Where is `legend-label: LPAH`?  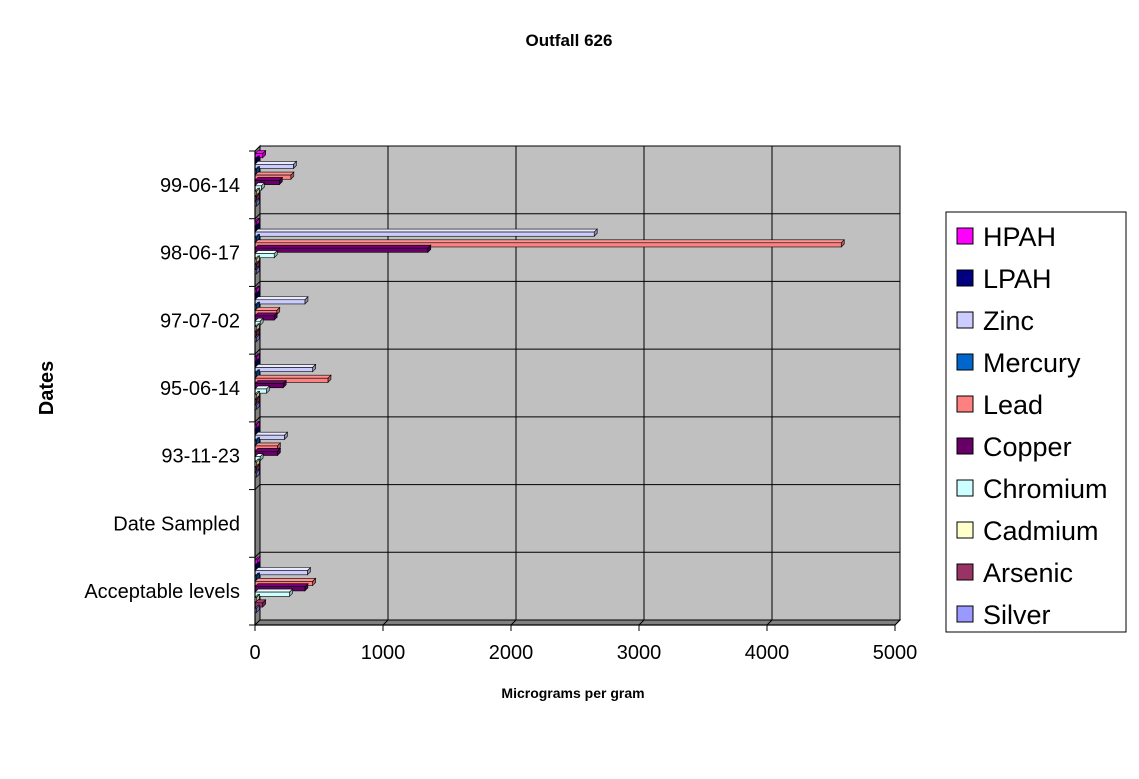 legend-label: LPAH is located at coordinates (1017, 279).